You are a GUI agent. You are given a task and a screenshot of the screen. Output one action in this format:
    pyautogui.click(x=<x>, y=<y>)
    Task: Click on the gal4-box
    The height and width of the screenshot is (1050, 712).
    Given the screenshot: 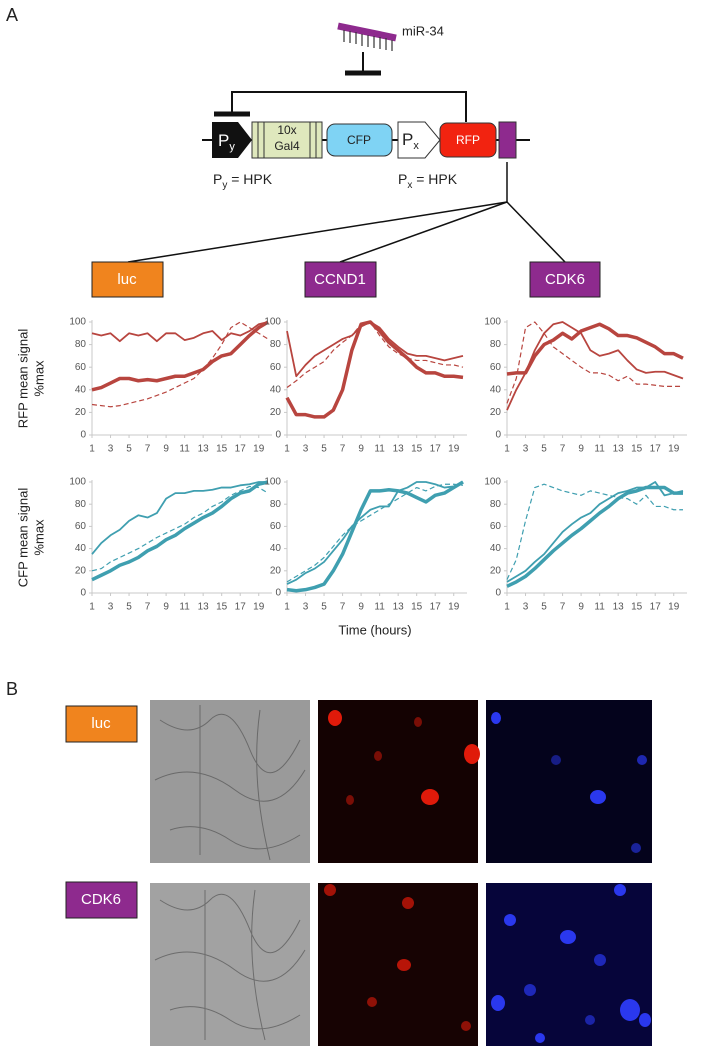 What is the action you would take?
    pyautogui.click(x=287, y=140)
    